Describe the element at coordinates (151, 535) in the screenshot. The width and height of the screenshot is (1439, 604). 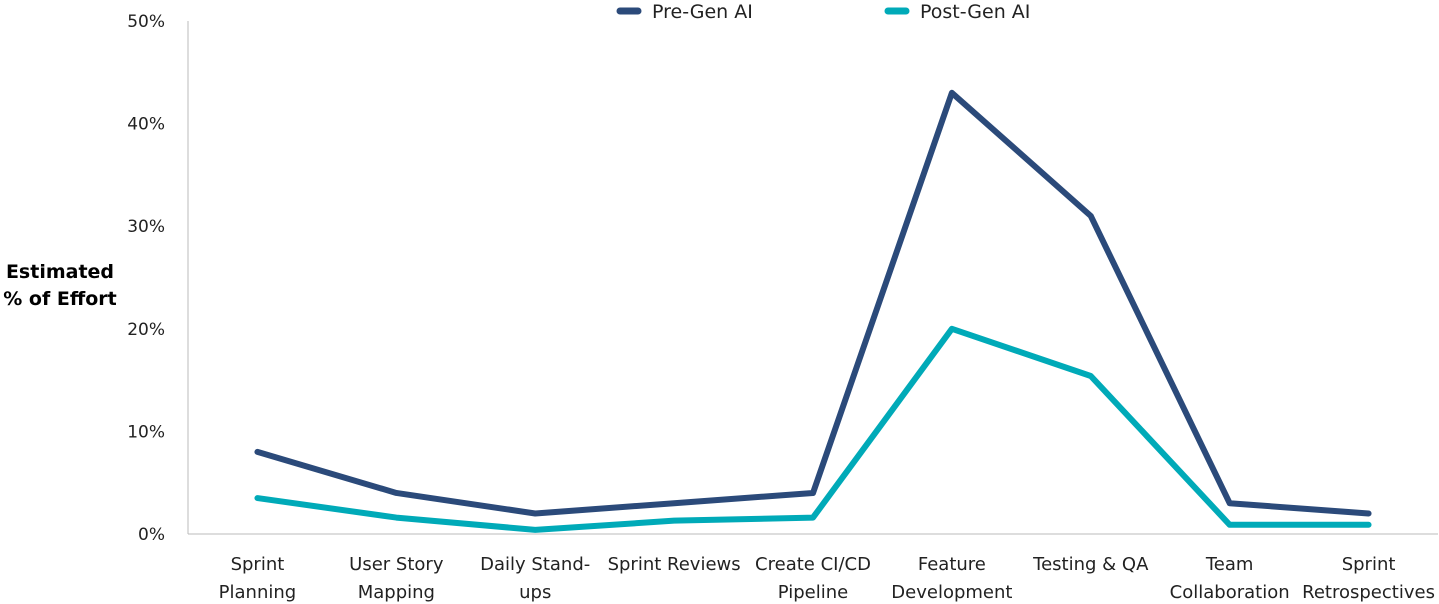
I see `y-tick-label: 0%` at that location.